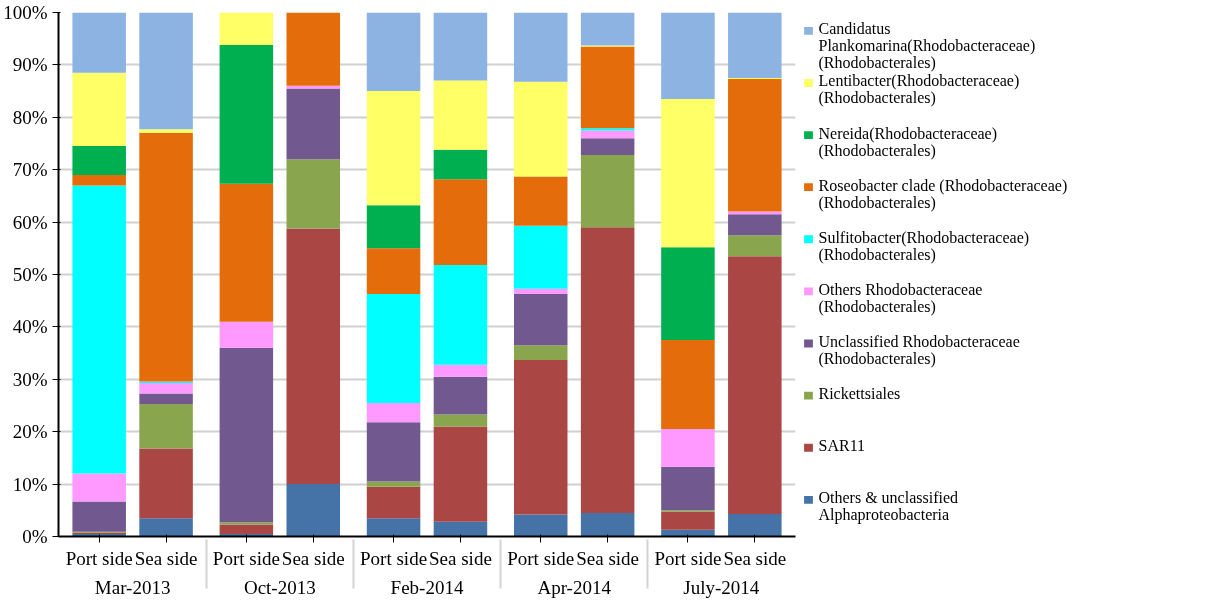 Image resolution: width=1206 pixels, height=605 pixels. I want to click on y-tick-label: 10%, so click(30, 484).